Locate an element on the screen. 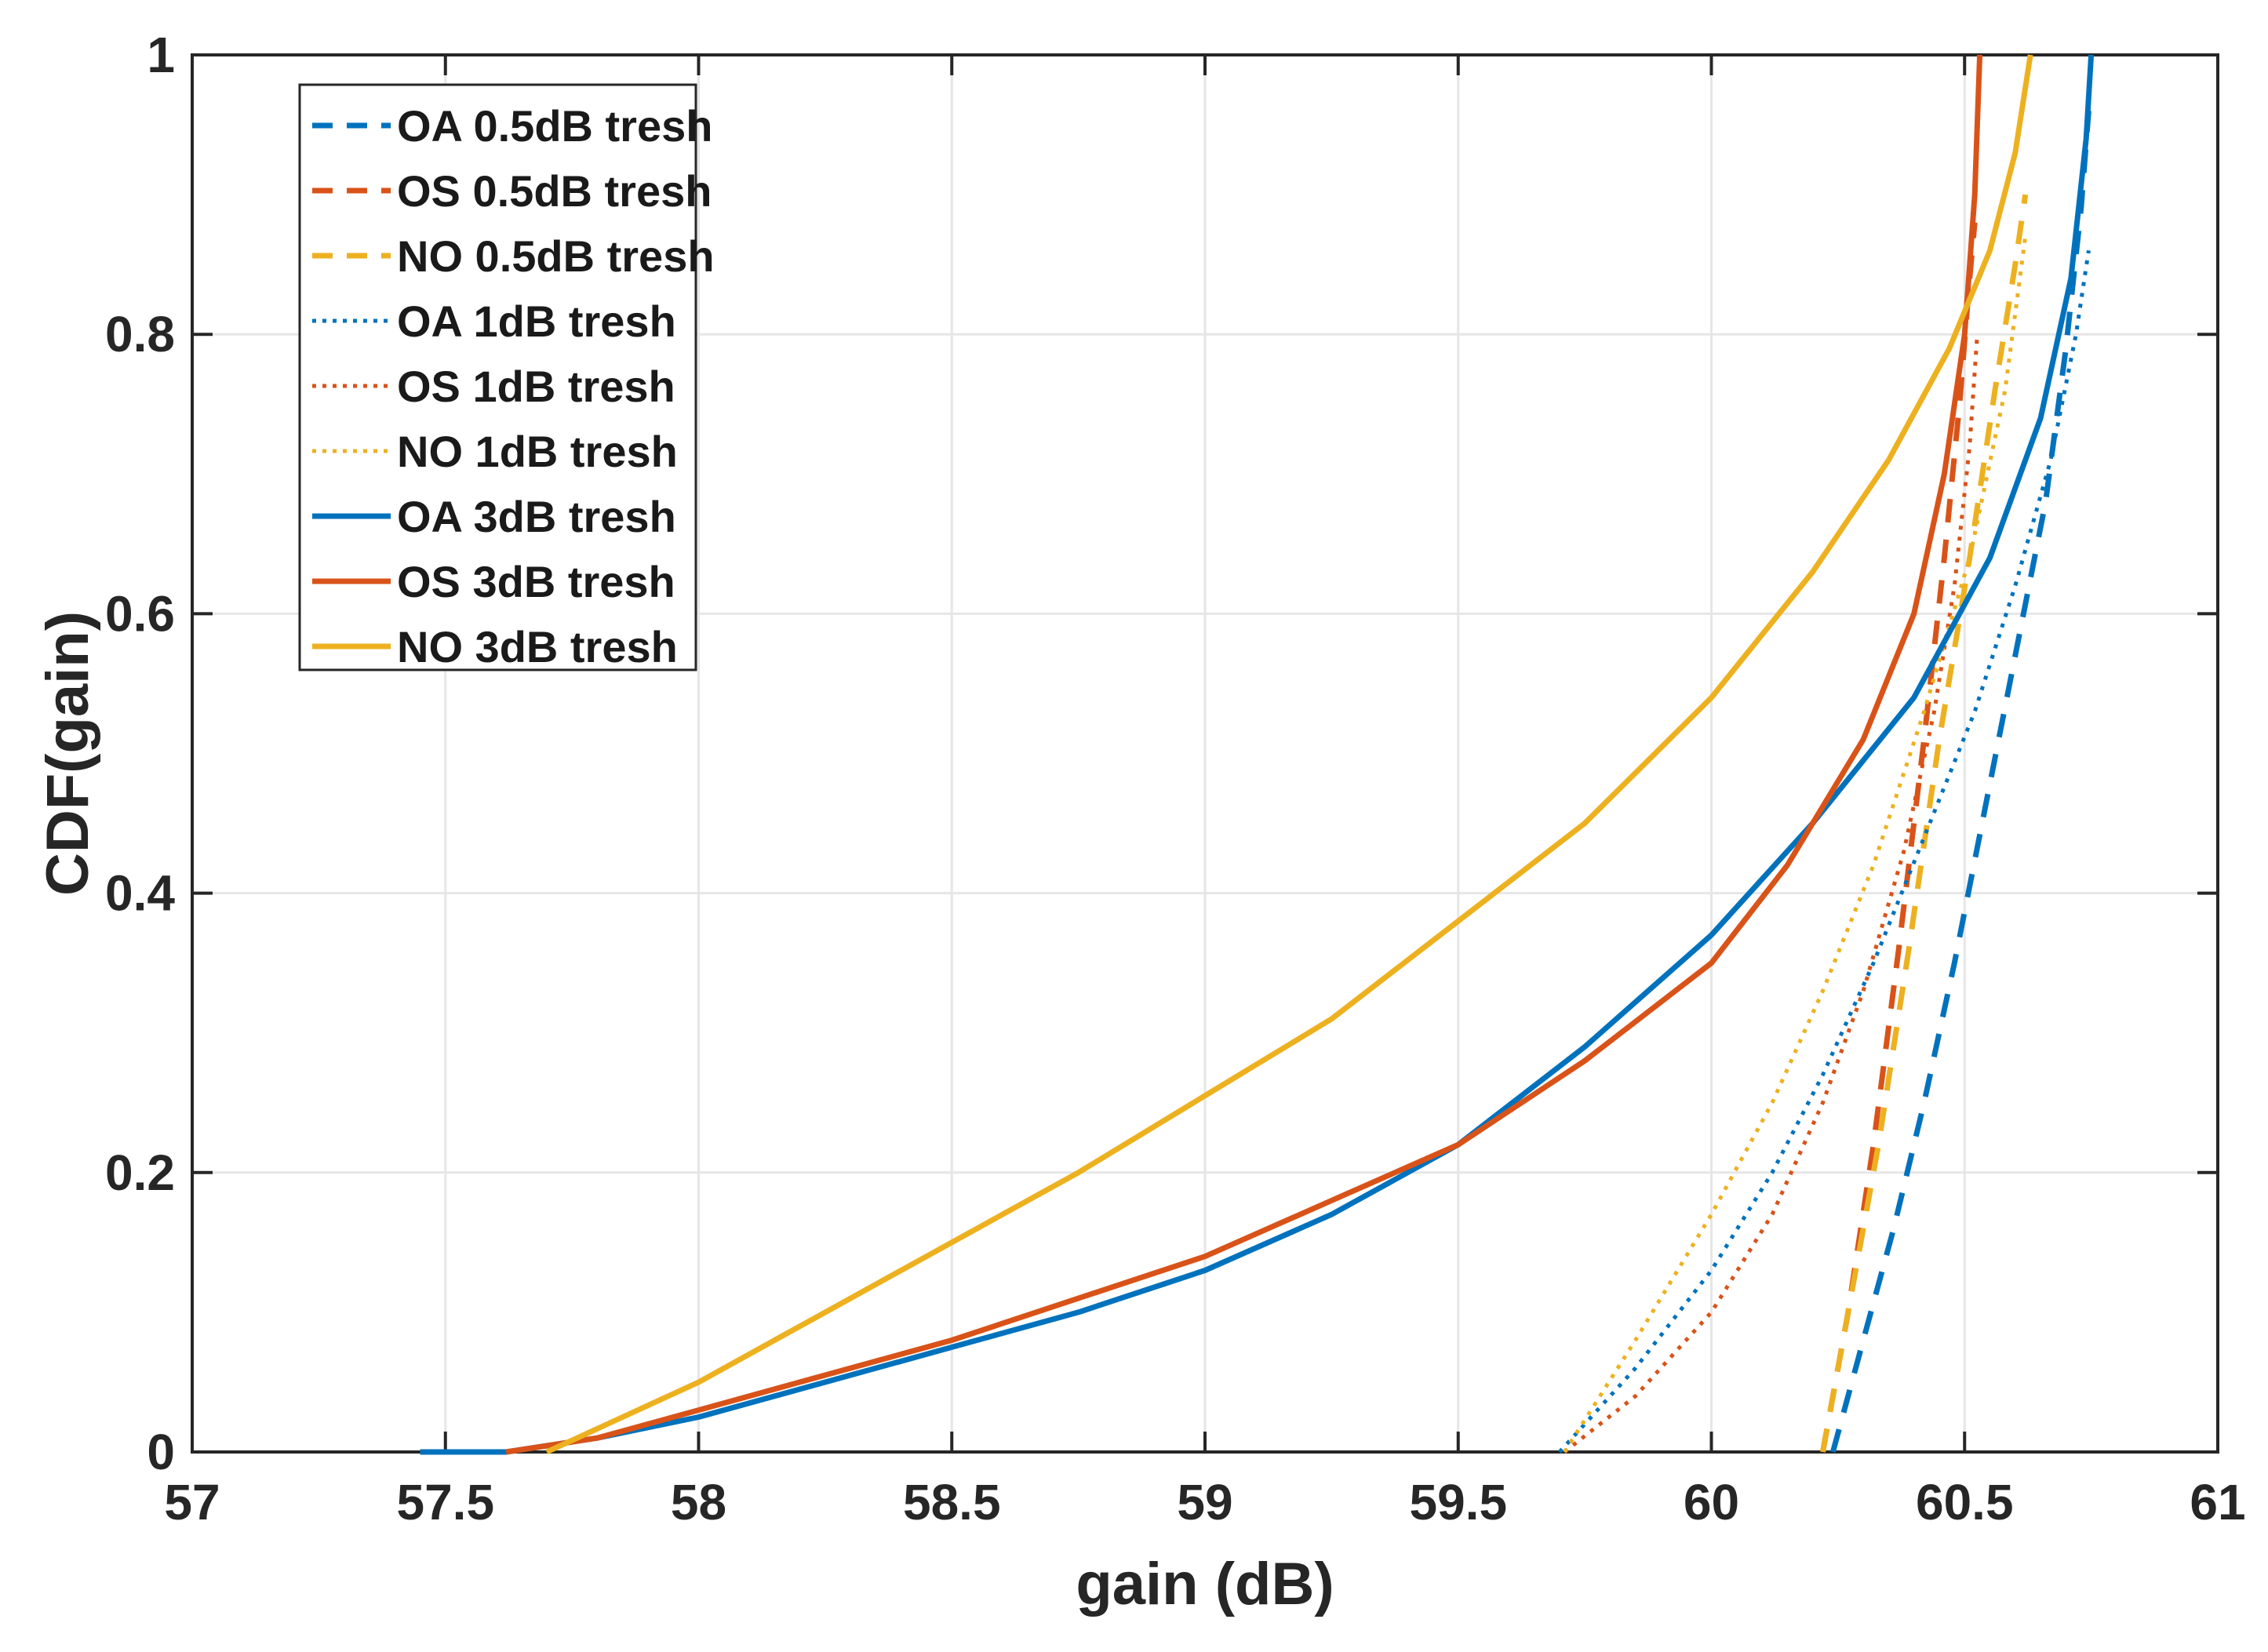  x-tick-label: 57.5 is located at coordinates (445, 1502).